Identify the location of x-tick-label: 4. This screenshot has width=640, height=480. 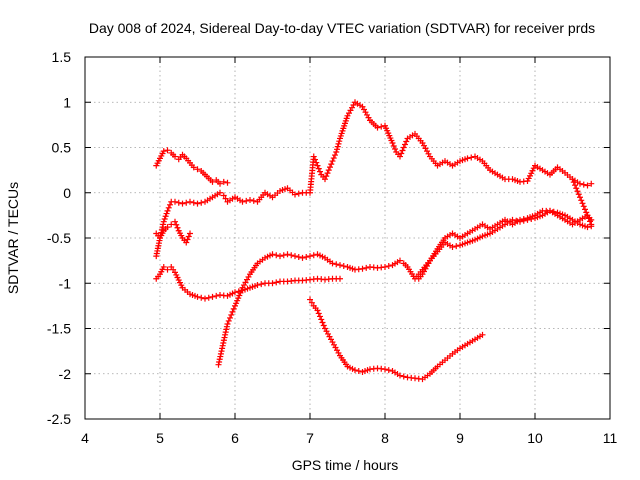
(85, 438).